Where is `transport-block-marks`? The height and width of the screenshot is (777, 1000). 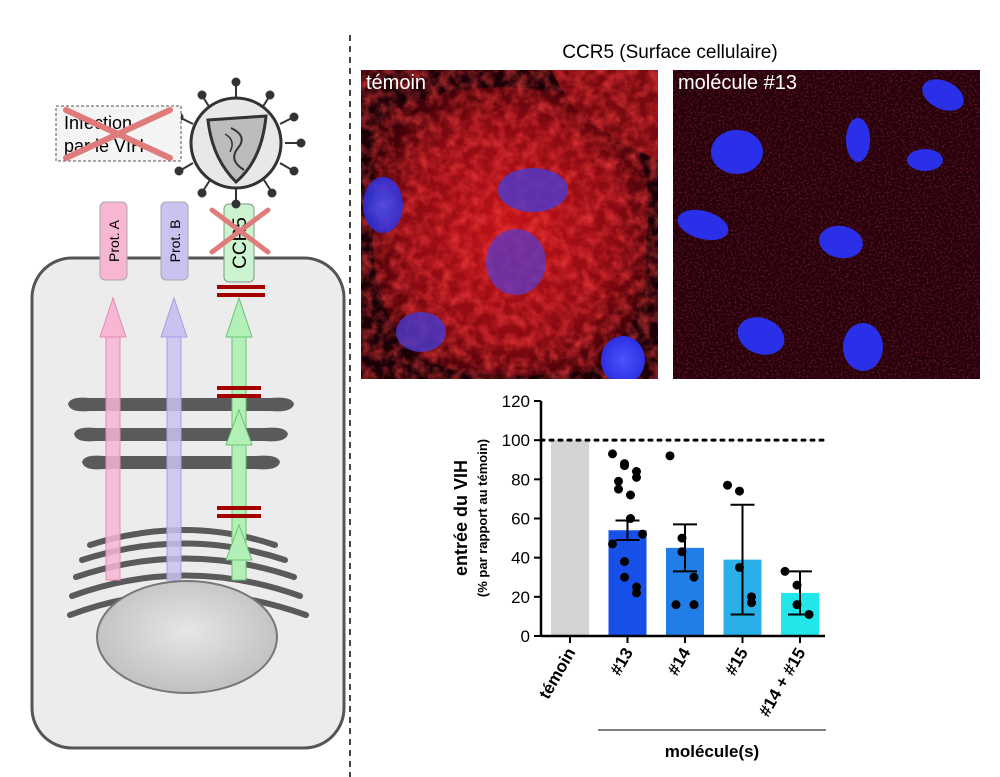
transport-block-marks is located at coordinates (241, 401).